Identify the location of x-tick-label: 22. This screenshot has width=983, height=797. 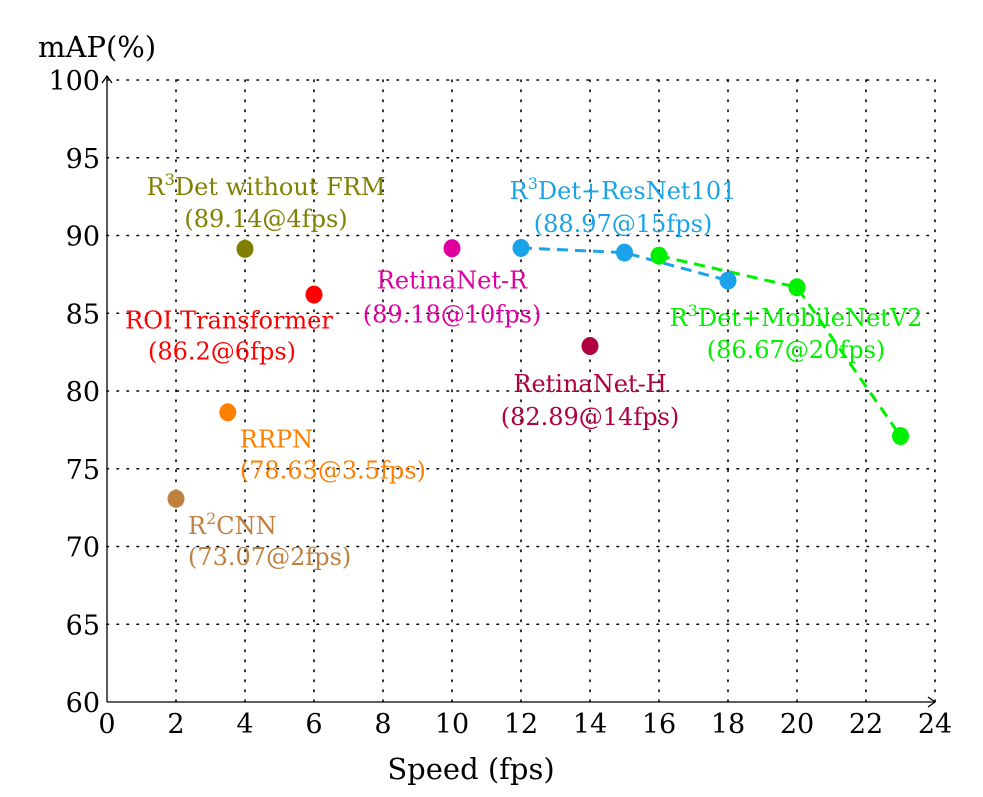
(866, 724).